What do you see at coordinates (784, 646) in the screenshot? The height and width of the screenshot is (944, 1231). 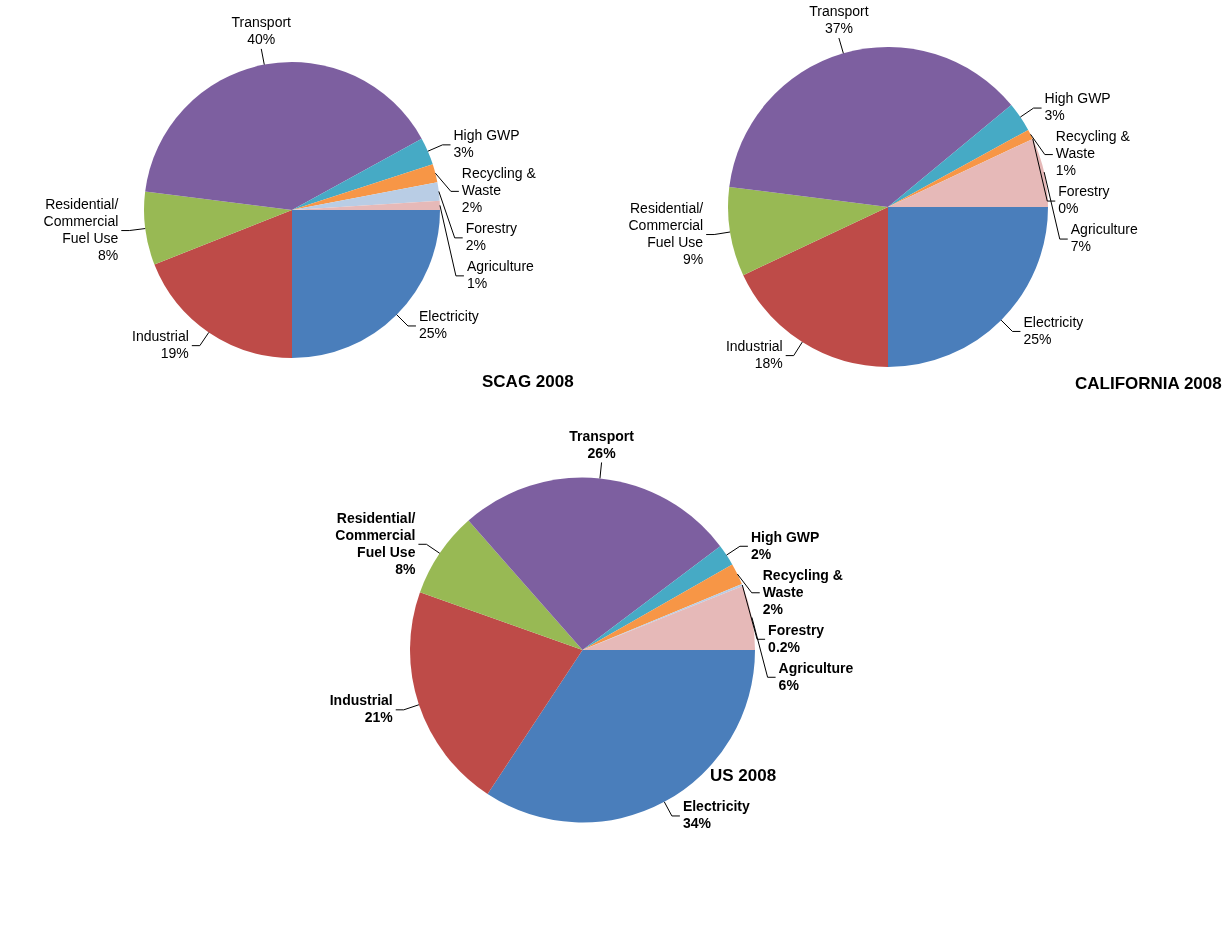 I see `data-label: 0.2%` at bounding box center [784, 646].